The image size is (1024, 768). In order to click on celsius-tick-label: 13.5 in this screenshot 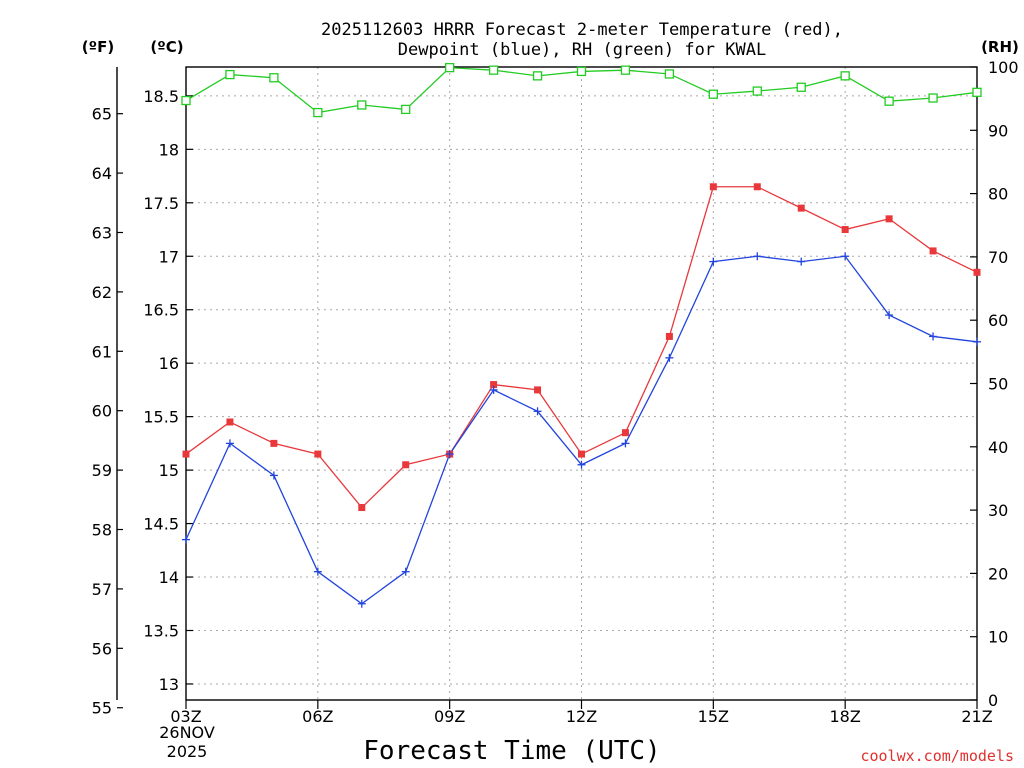, I will do `click(161, 630)`.